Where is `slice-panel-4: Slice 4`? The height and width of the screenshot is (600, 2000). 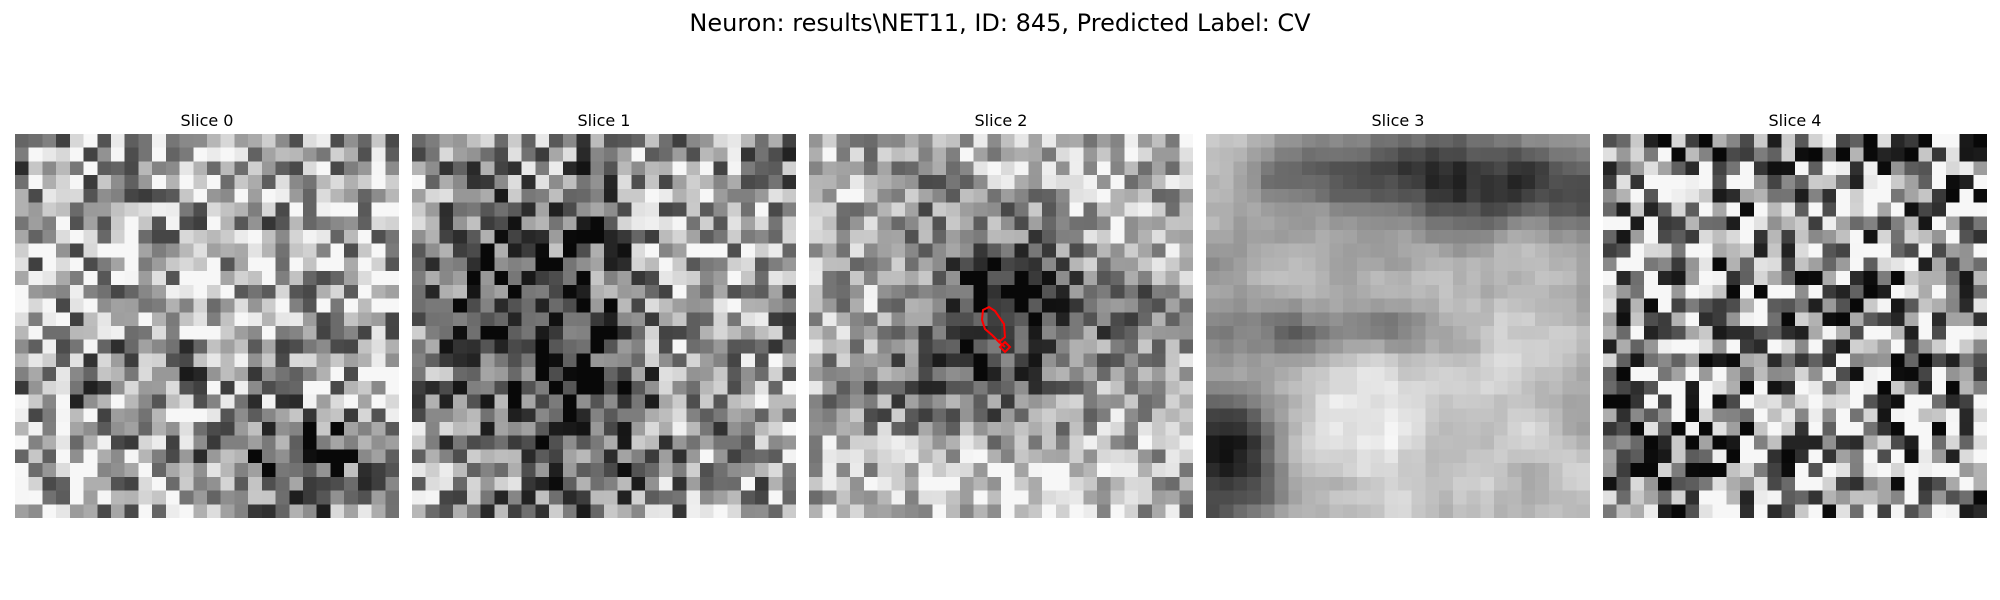
slice-panel-4: Slice 4 is located at coordinates (1795, 313).